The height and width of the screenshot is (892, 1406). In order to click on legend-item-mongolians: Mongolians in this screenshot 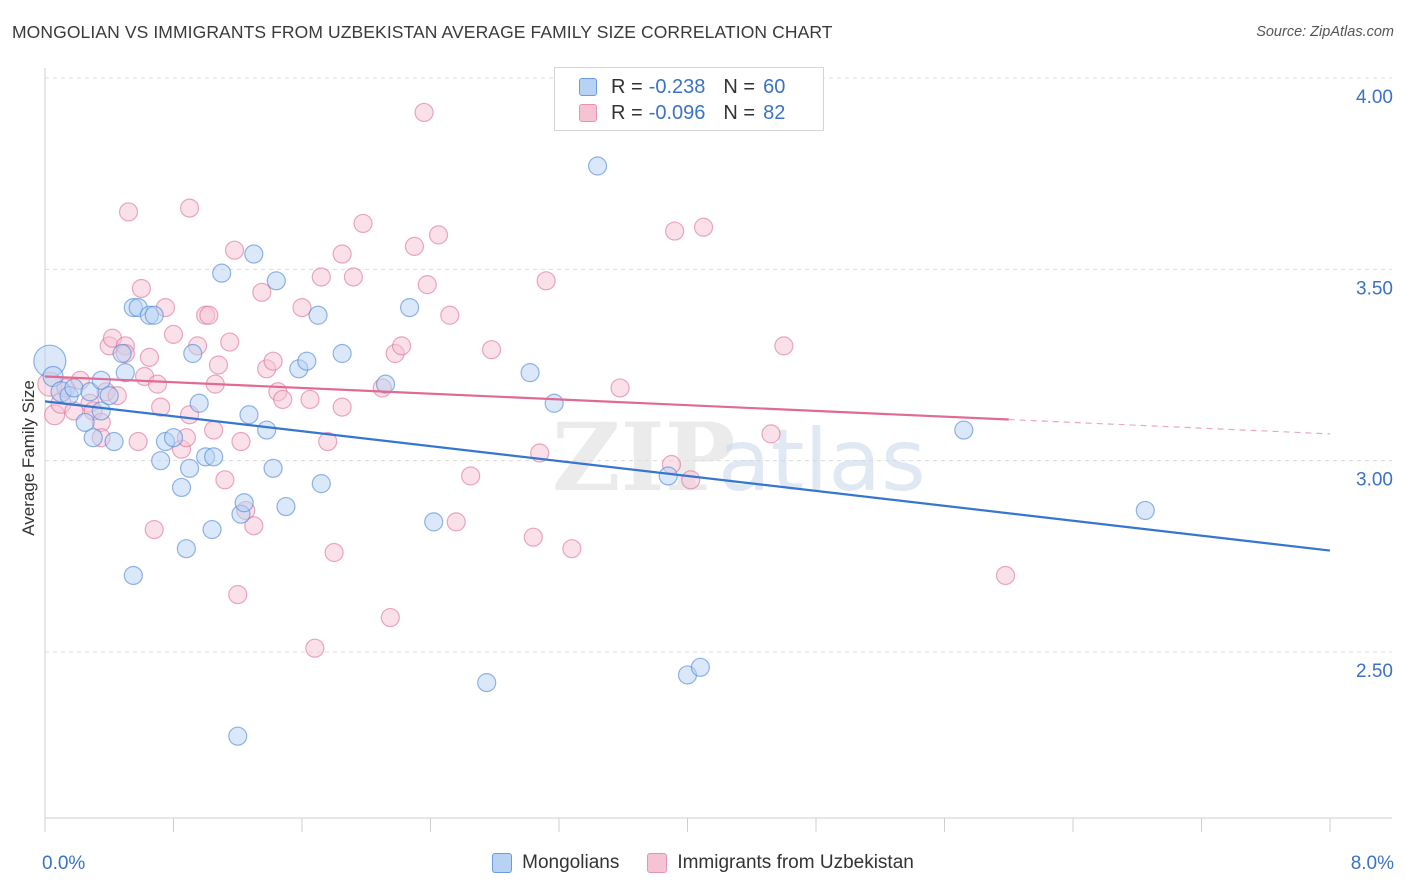, I will do `click(555, 863)`.